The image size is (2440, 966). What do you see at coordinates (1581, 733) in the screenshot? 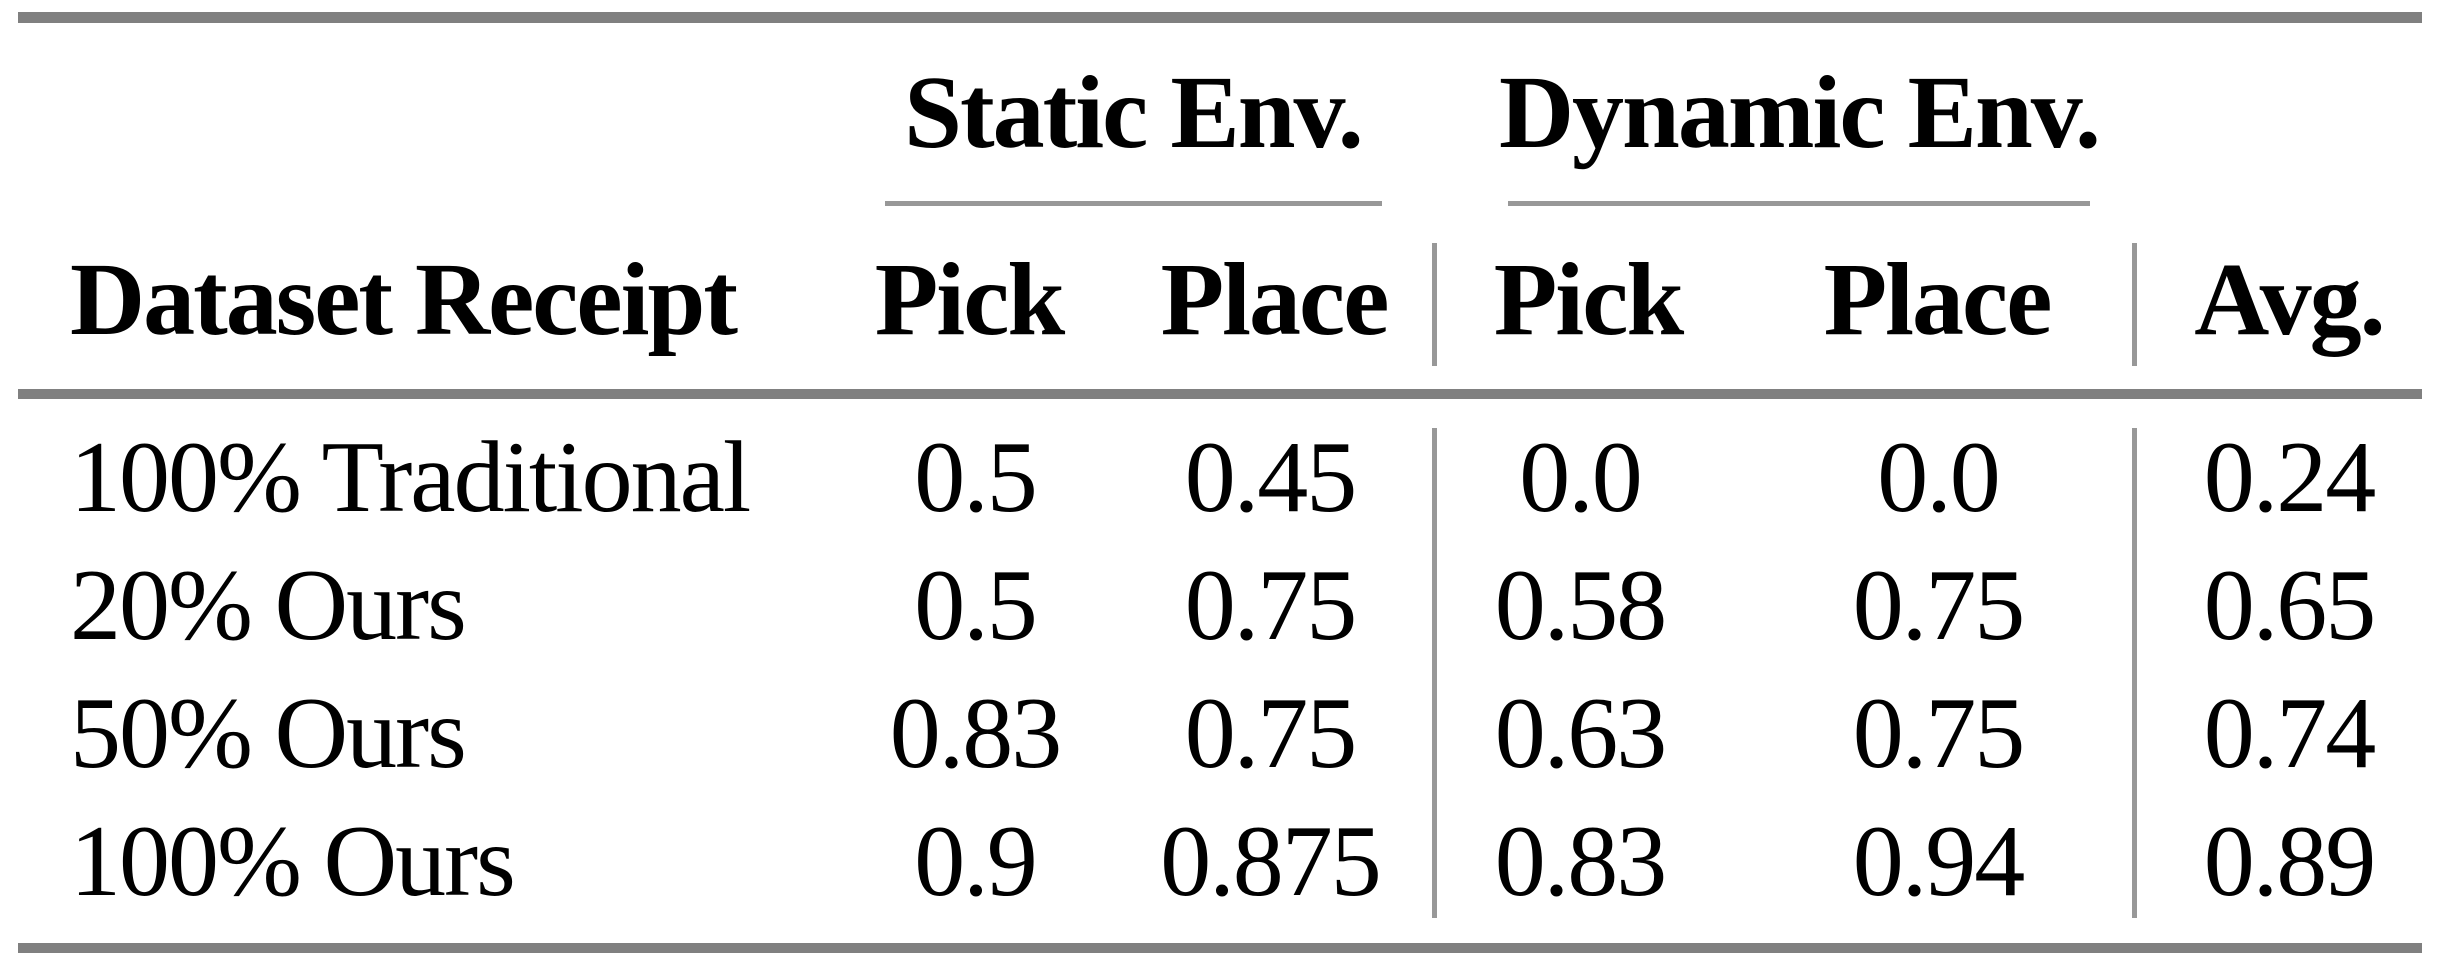
I see `row-3-dynamic-pick: 0.63` at bounding box center [1581, 733].